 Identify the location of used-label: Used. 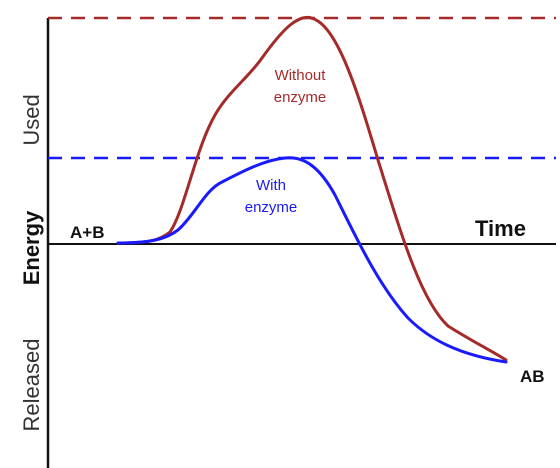
(31, 119).